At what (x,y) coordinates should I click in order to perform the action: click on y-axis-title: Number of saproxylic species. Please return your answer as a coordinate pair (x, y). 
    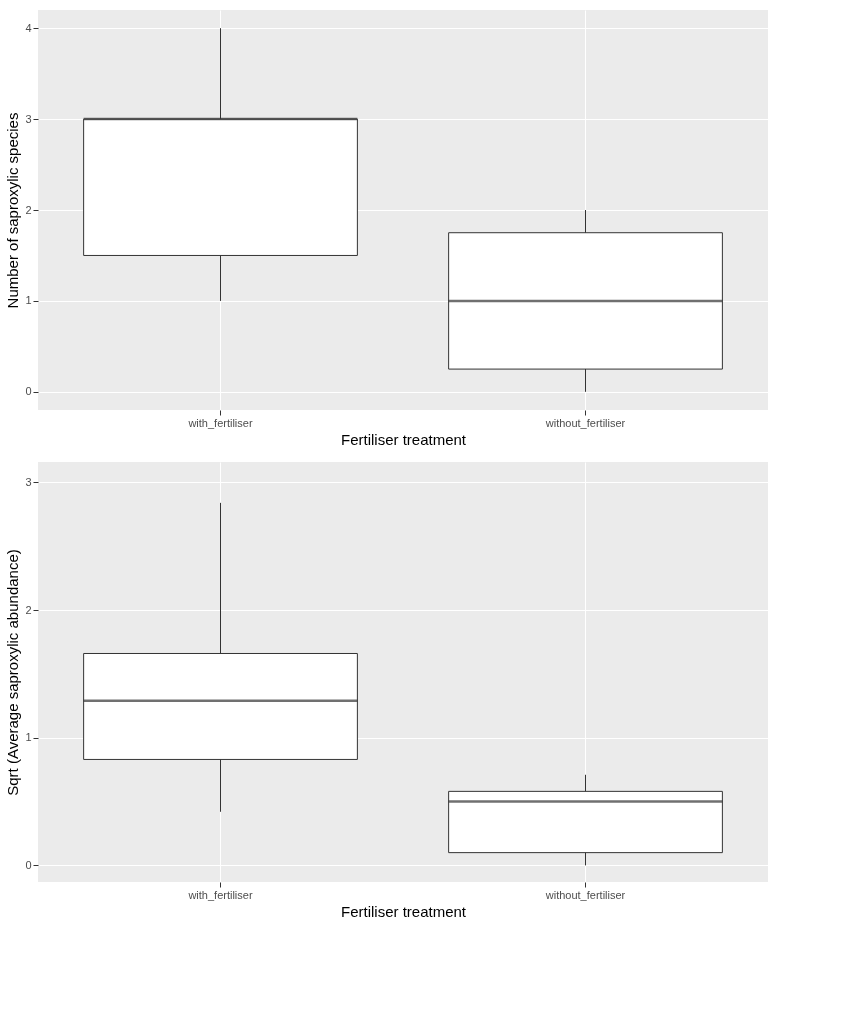
    Looking at the image, I should click on (13, 210).